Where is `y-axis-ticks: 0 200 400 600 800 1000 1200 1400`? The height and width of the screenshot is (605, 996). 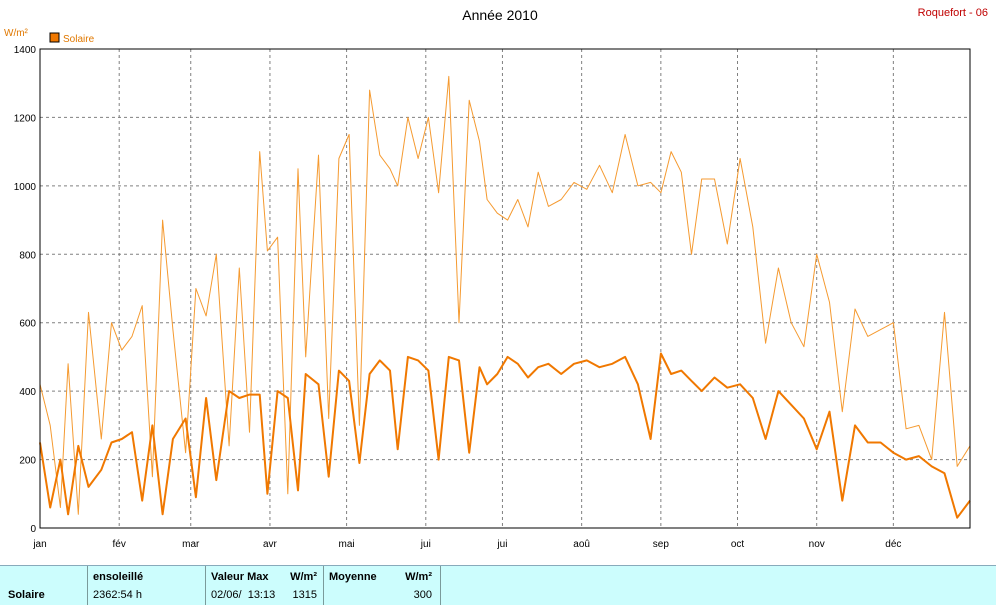
y-axis-ticks: 0 200 400 600 800 1000 1200 1400 is located at coordinates (25, 290).